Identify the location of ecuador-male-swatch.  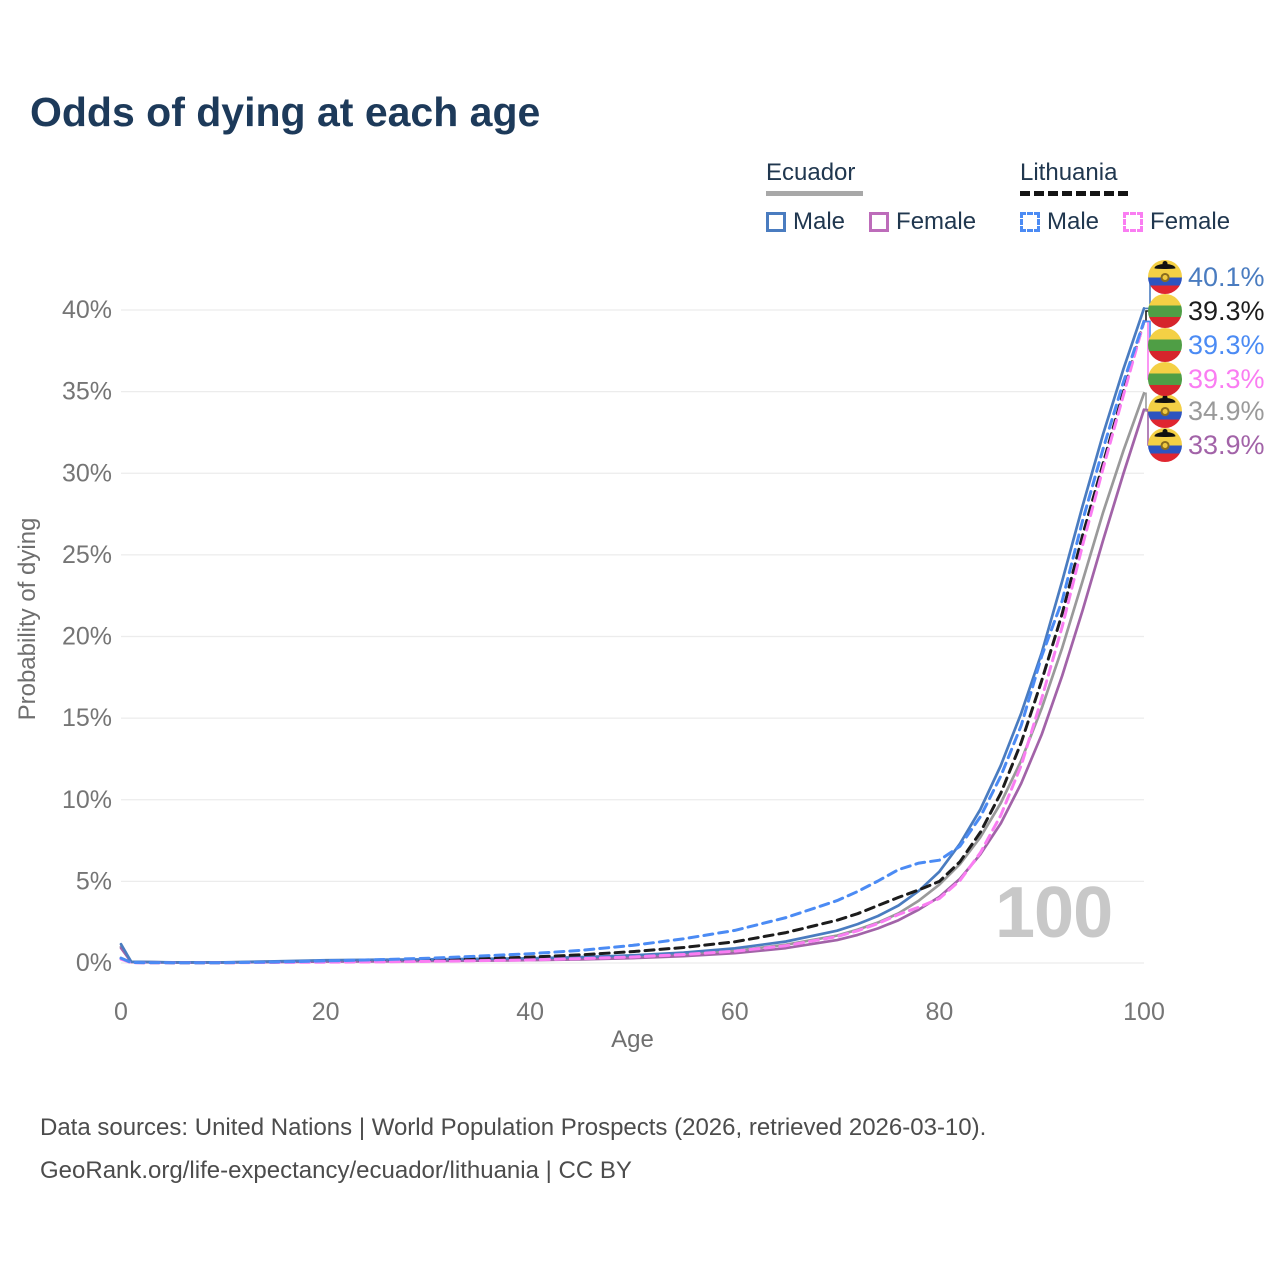
(776, 222).